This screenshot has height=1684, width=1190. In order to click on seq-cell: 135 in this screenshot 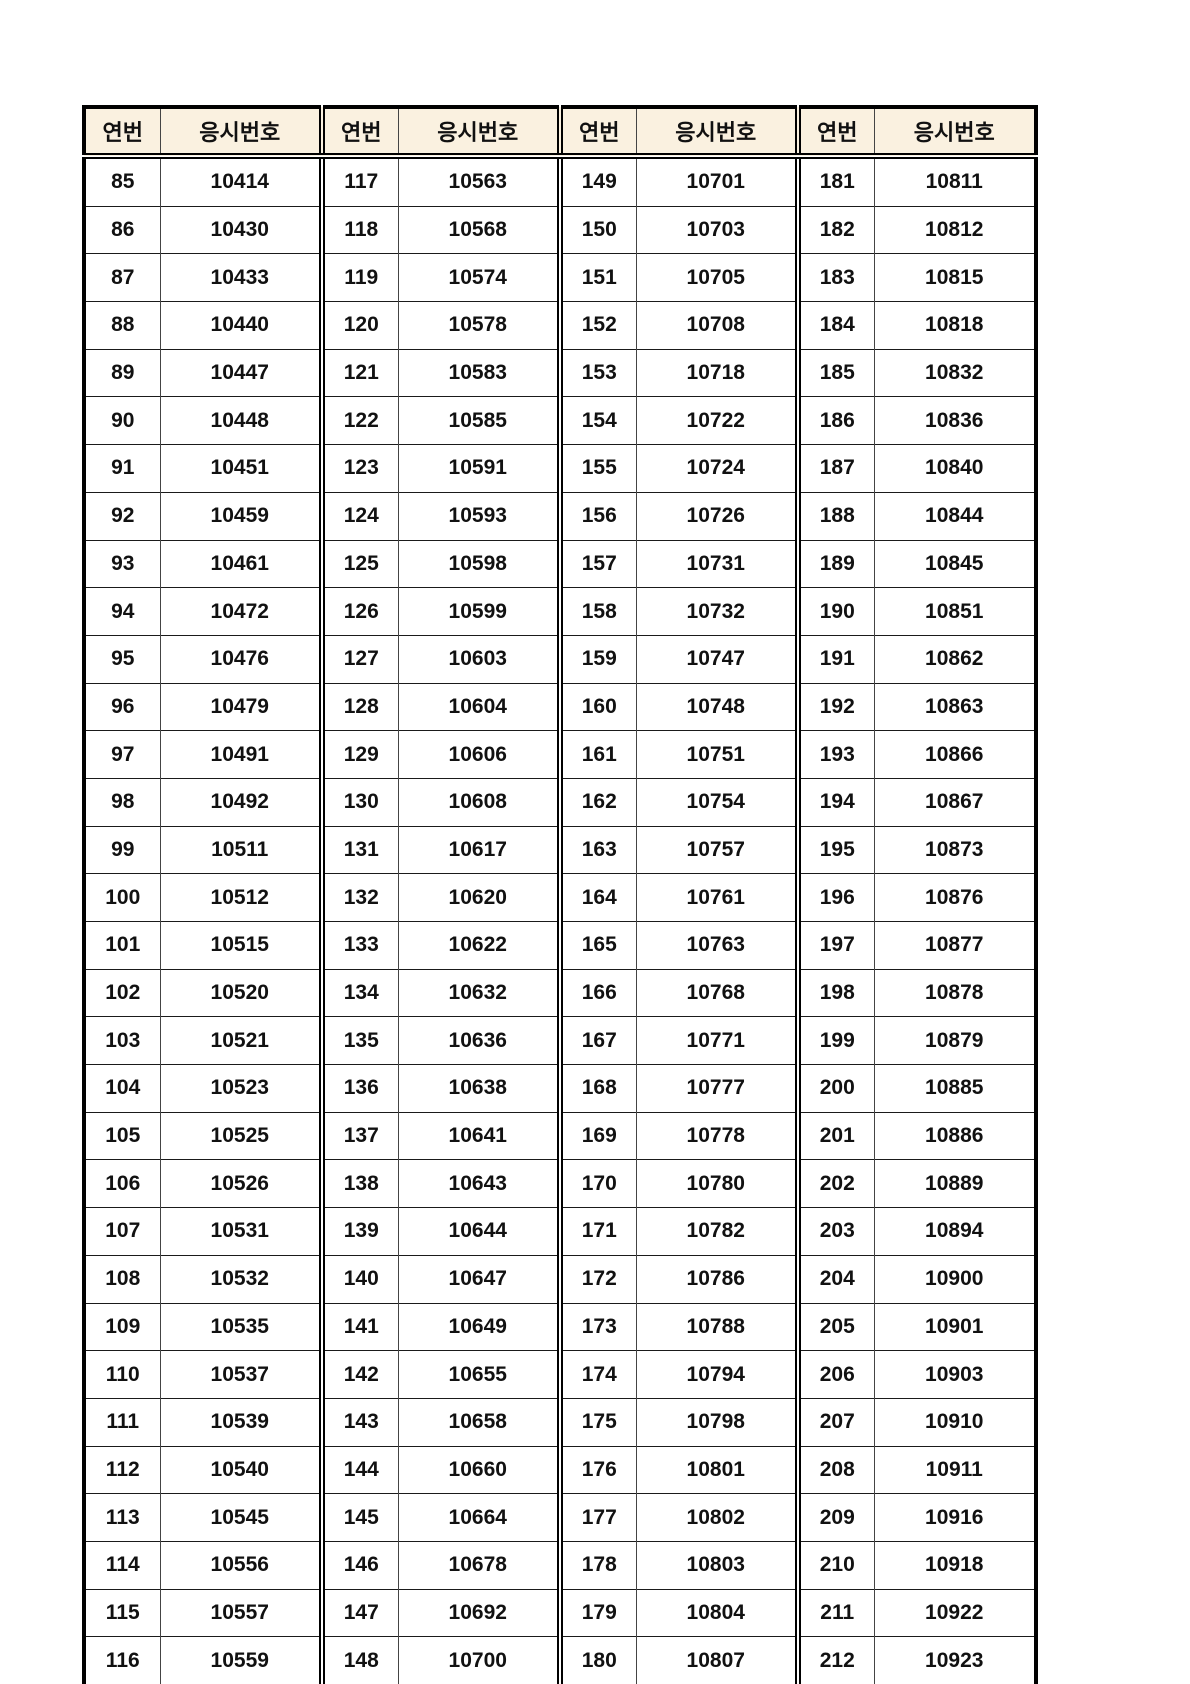, I will do `click(358, 1040)`.